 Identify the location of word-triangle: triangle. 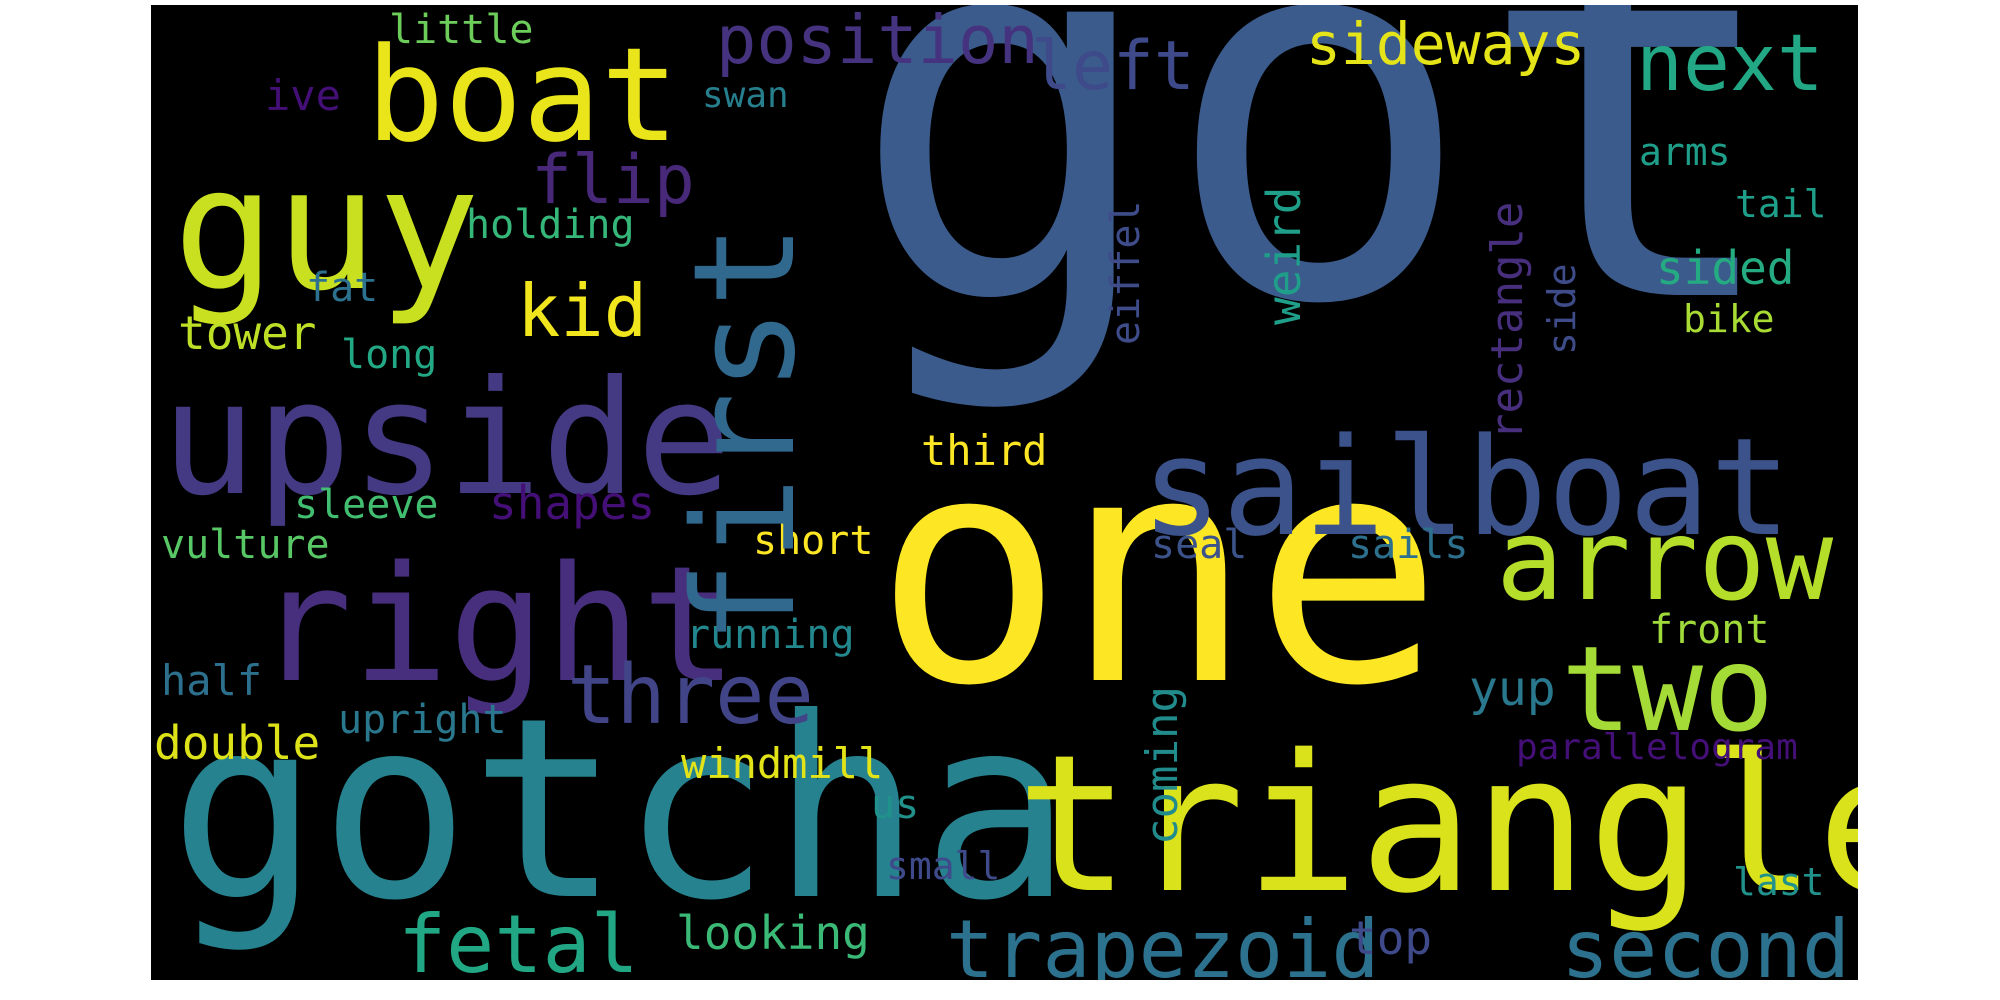
(1437, 824).